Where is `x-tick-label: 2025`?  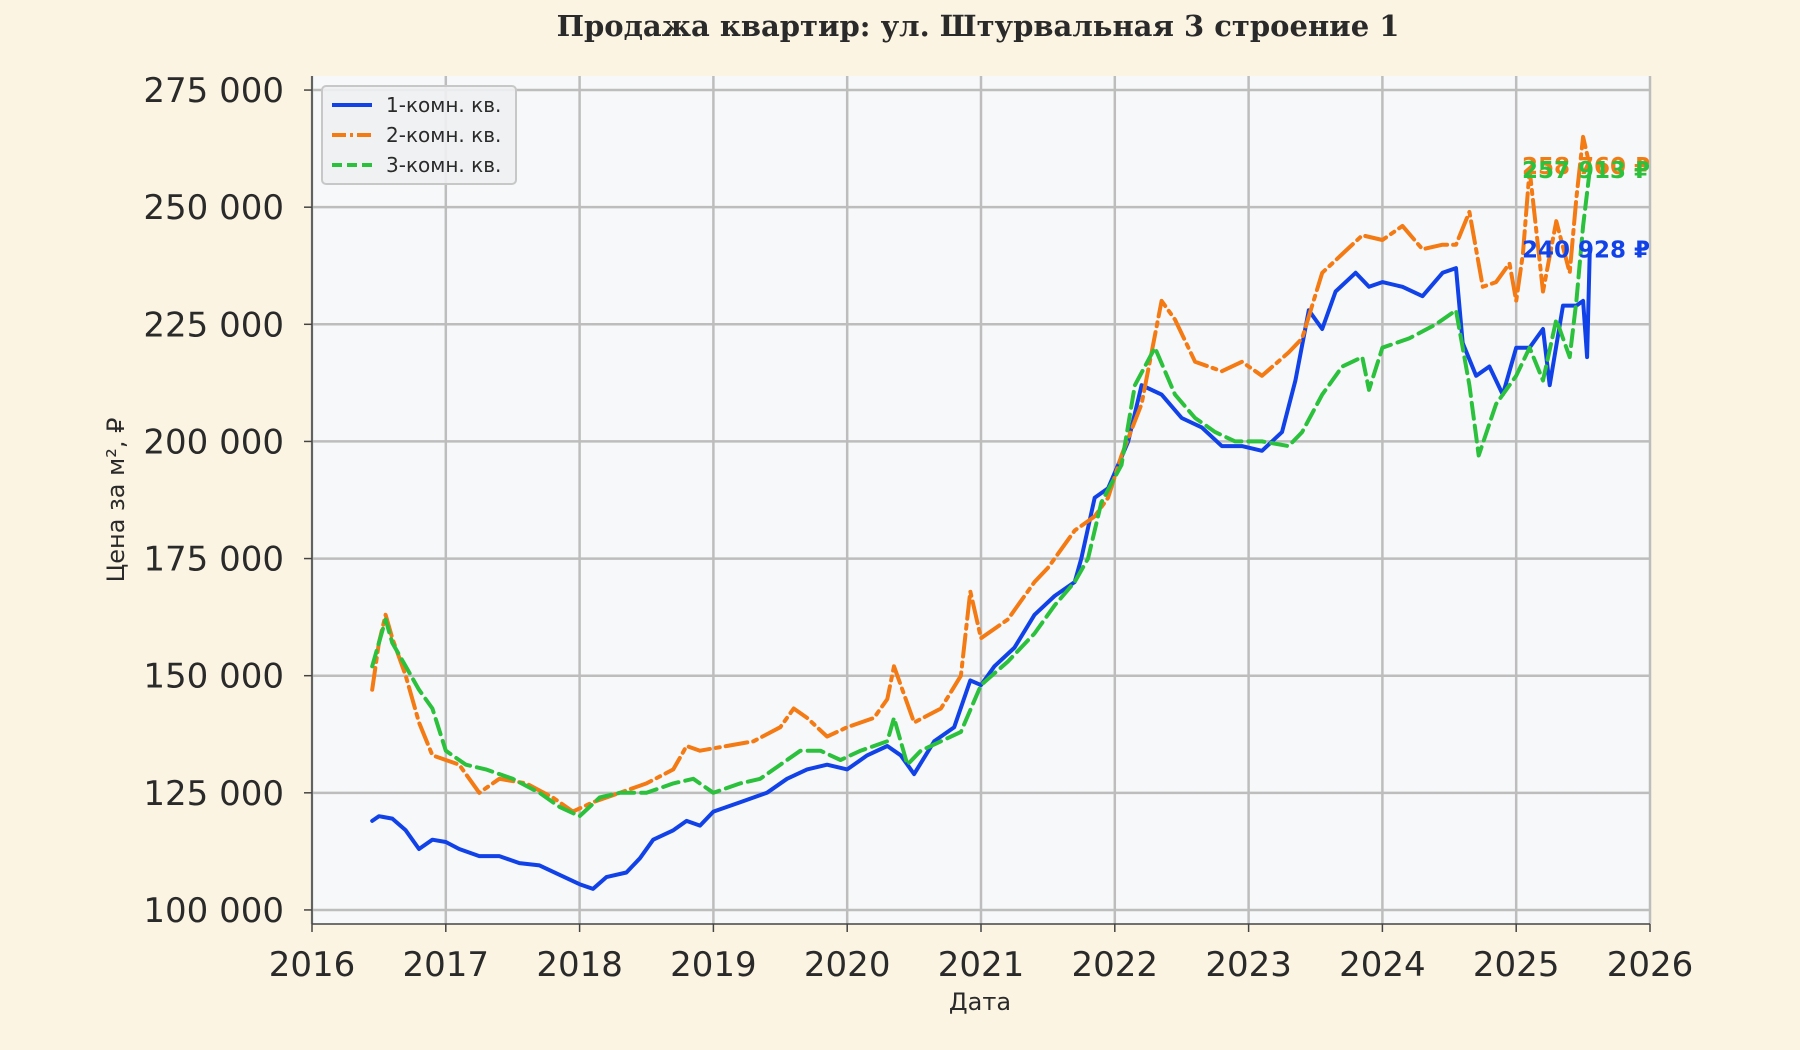
x-tick-label: 2025 is located at coordinates (1516, 965).